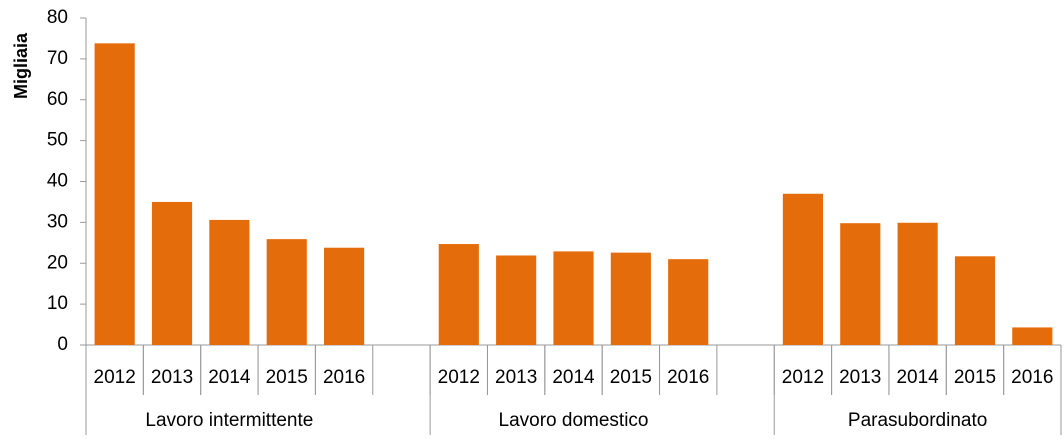 The width and height of the screenshot is (1064, 439). Describe the element at coordinates (57, 221) in the screenshot. I see `y-tick-label: 30` at that location.